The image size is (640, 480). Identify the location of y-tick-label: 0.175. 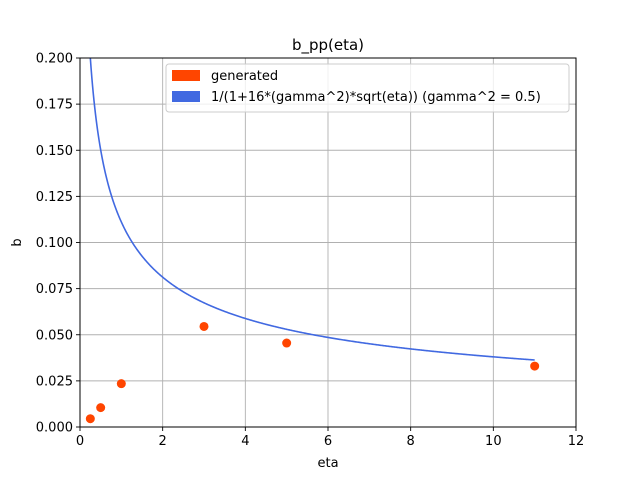
(54, 105).